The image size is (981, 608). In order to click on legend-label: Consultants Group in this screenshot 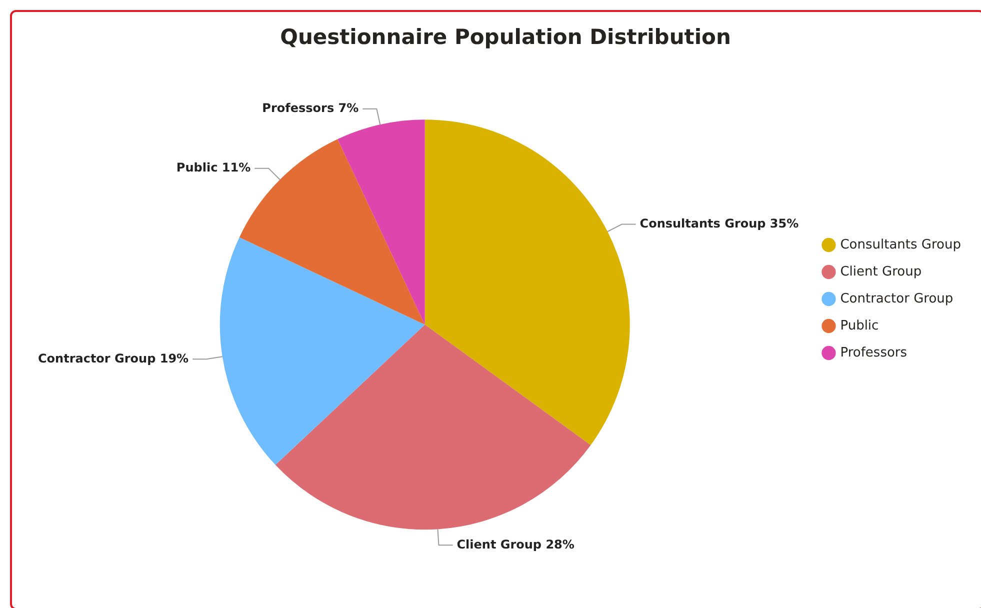, I will do `click(901, 244)`.